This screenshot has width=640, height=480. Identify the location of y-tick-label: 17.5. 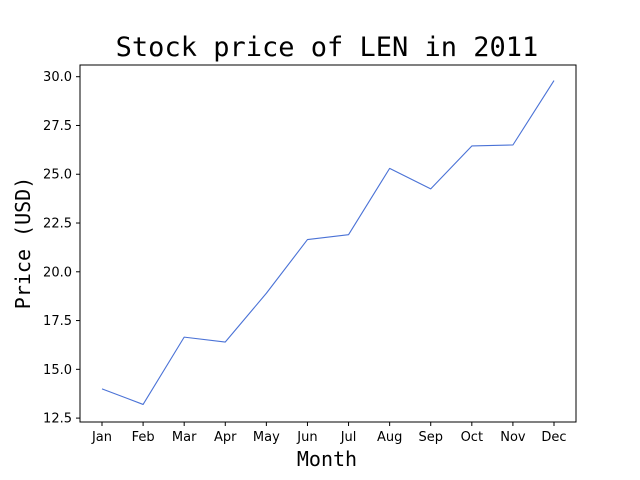
(57, 321).